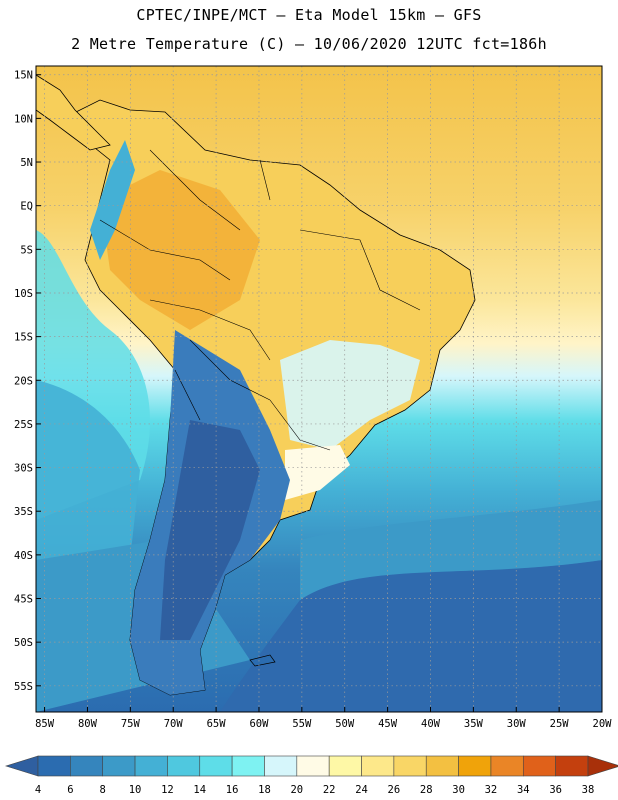 The image size is (618, 800). I want to click on lon-label: 70W, so click(174, 724).